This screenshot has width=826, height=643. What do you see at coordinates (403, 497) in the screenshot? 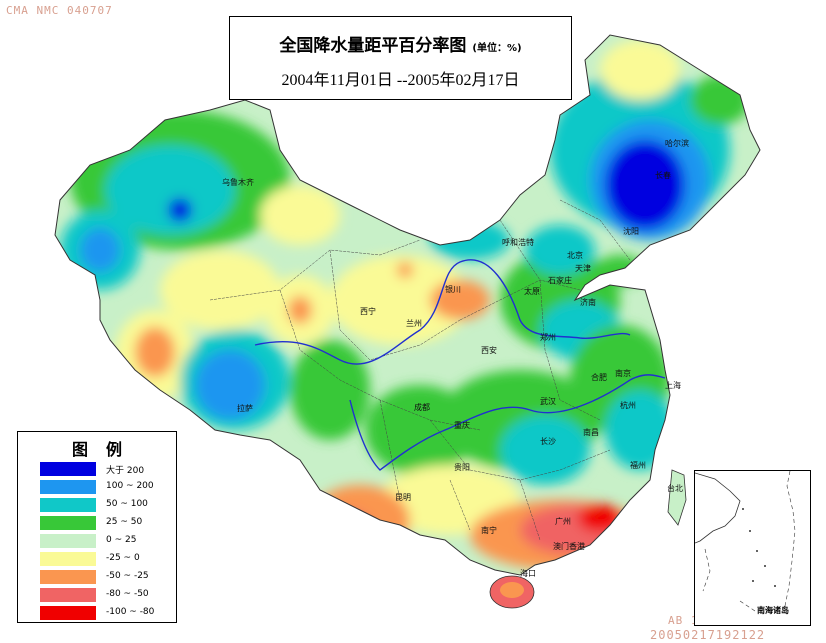
I see `city-label: 昆明` at bounding box center [403, 497].